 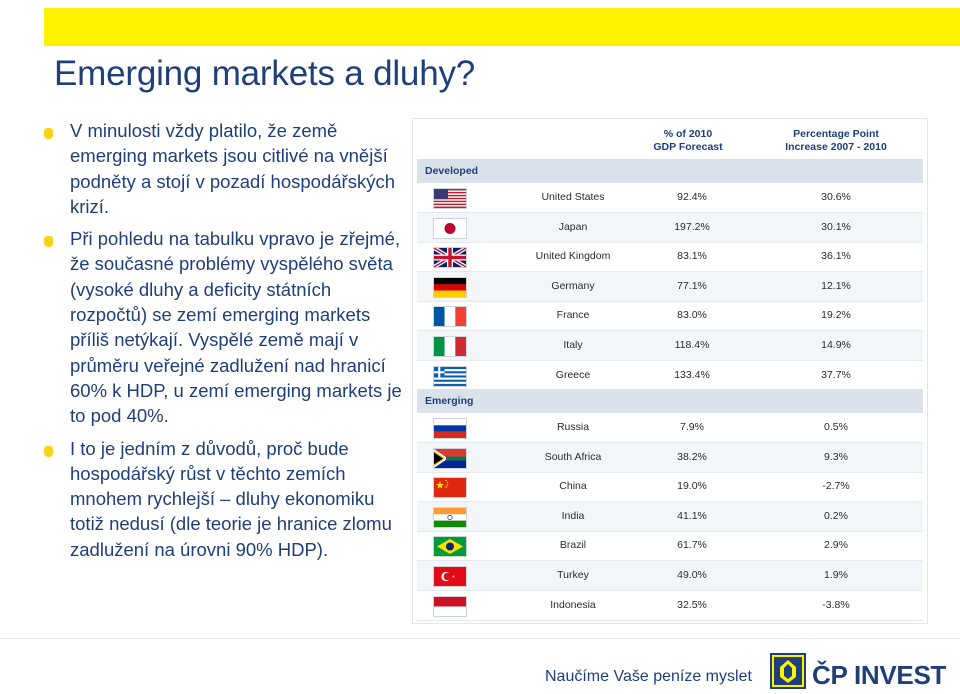 What do you see at coordinates (670, 198) in the screenshot?
I see `table-row: United States 92.4% 30.6%` at bounding box center [670, 198].